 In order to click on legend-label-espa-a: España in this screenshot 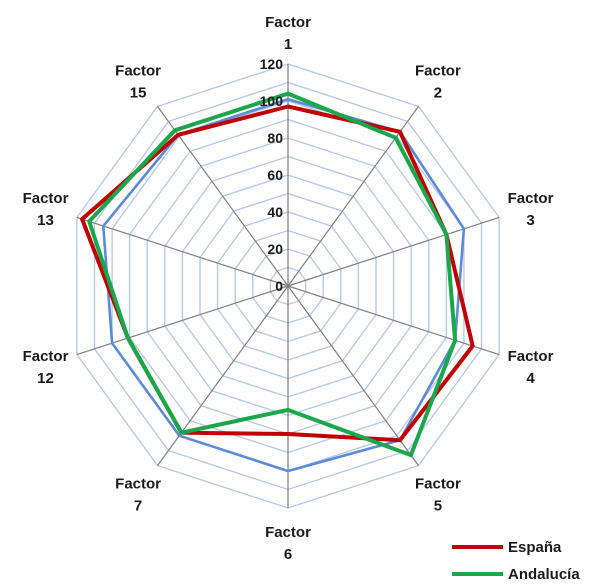, I will do `click(535, 547)`.